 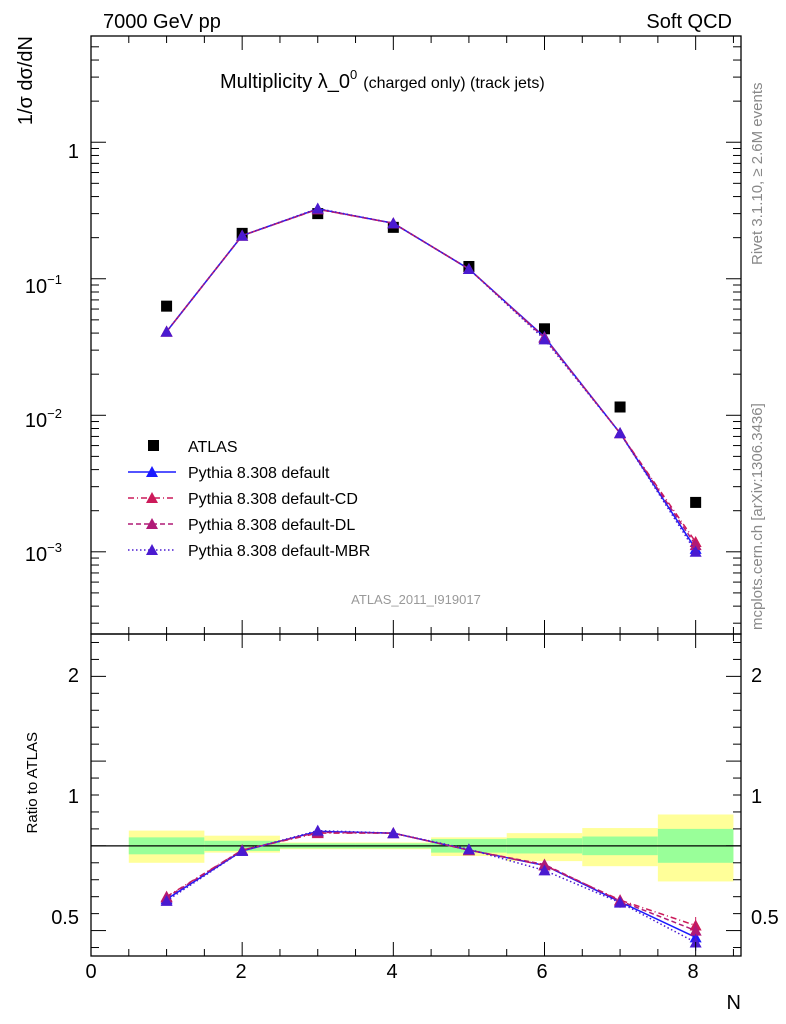 I want to click on ratio-ylabel: Ratio to ATLAS, so click(x=32, y=782).